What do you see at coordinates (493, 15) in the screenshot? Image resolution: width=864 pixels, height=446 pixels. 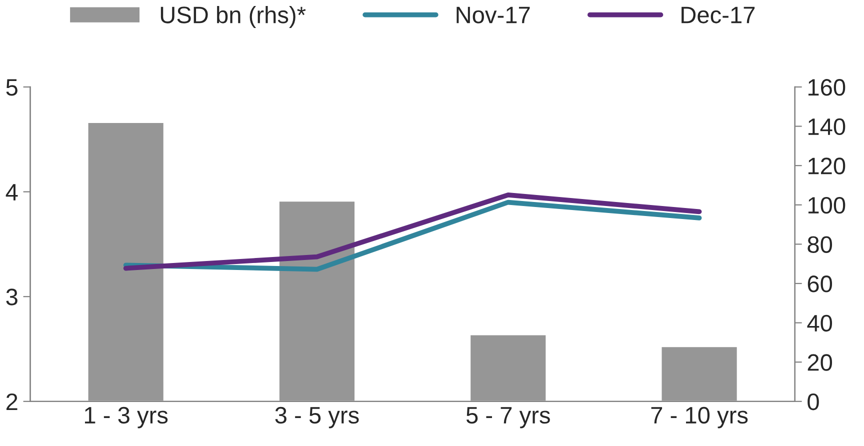 I see `legend-label: Nov-17` at bounding box center [493, 15].